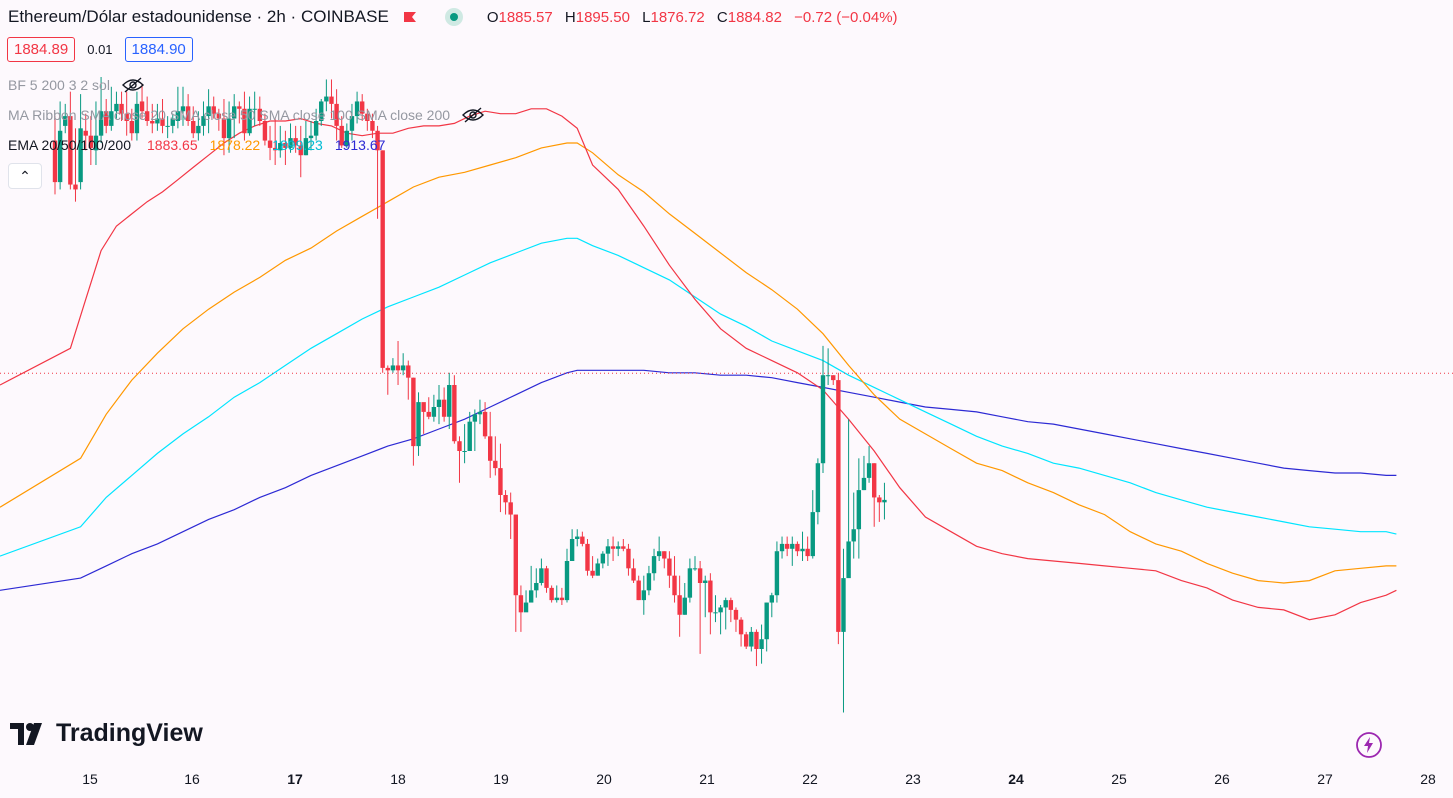 The width and height of the screenshot is (1453, 798). What do you see at coordinates (76, 85) in the screenshot?
I see `indicator-bf: BF 5 200 3 2 sol` at bounding box center [76, 85].